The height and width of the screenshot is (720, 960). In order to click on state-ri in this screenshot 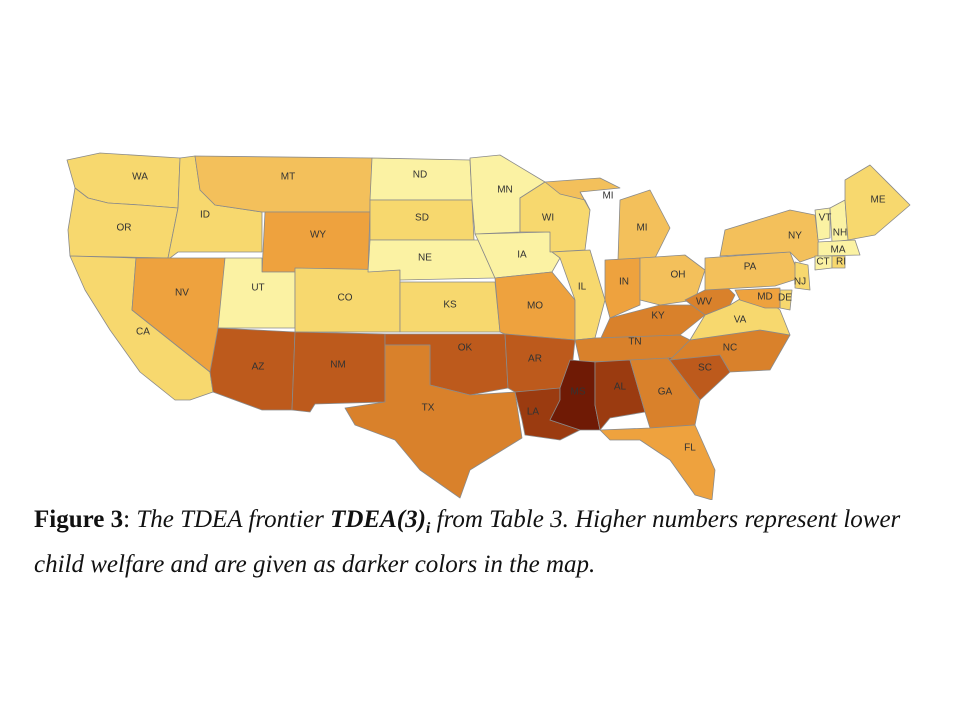, I will do `click(838, 262)`.